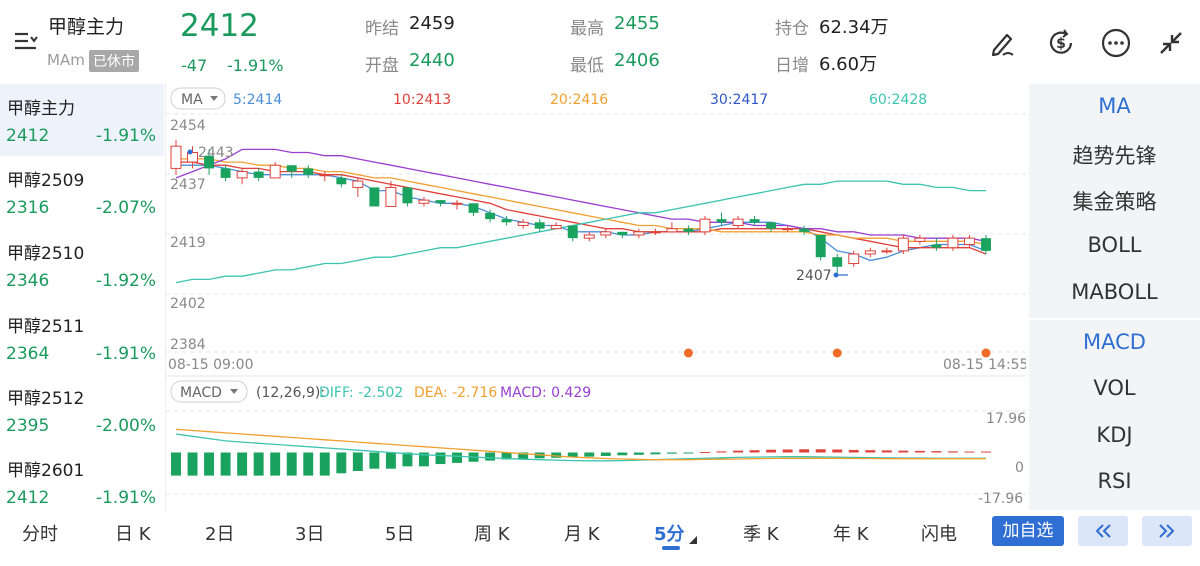  I want to click on indicator-kdj: KDJ, so click(1114, 435).